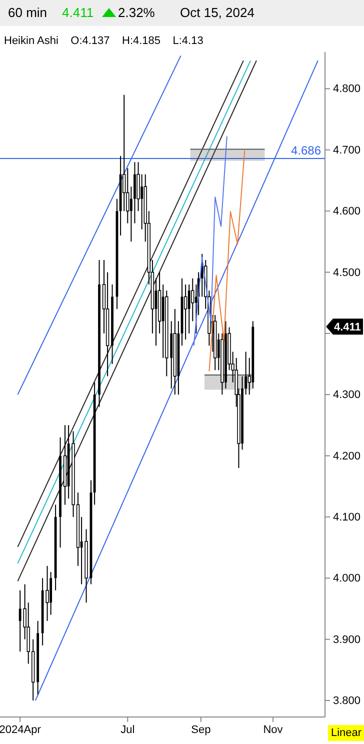  I want to click on y-tick-label: 4.700, so click(347, 150).